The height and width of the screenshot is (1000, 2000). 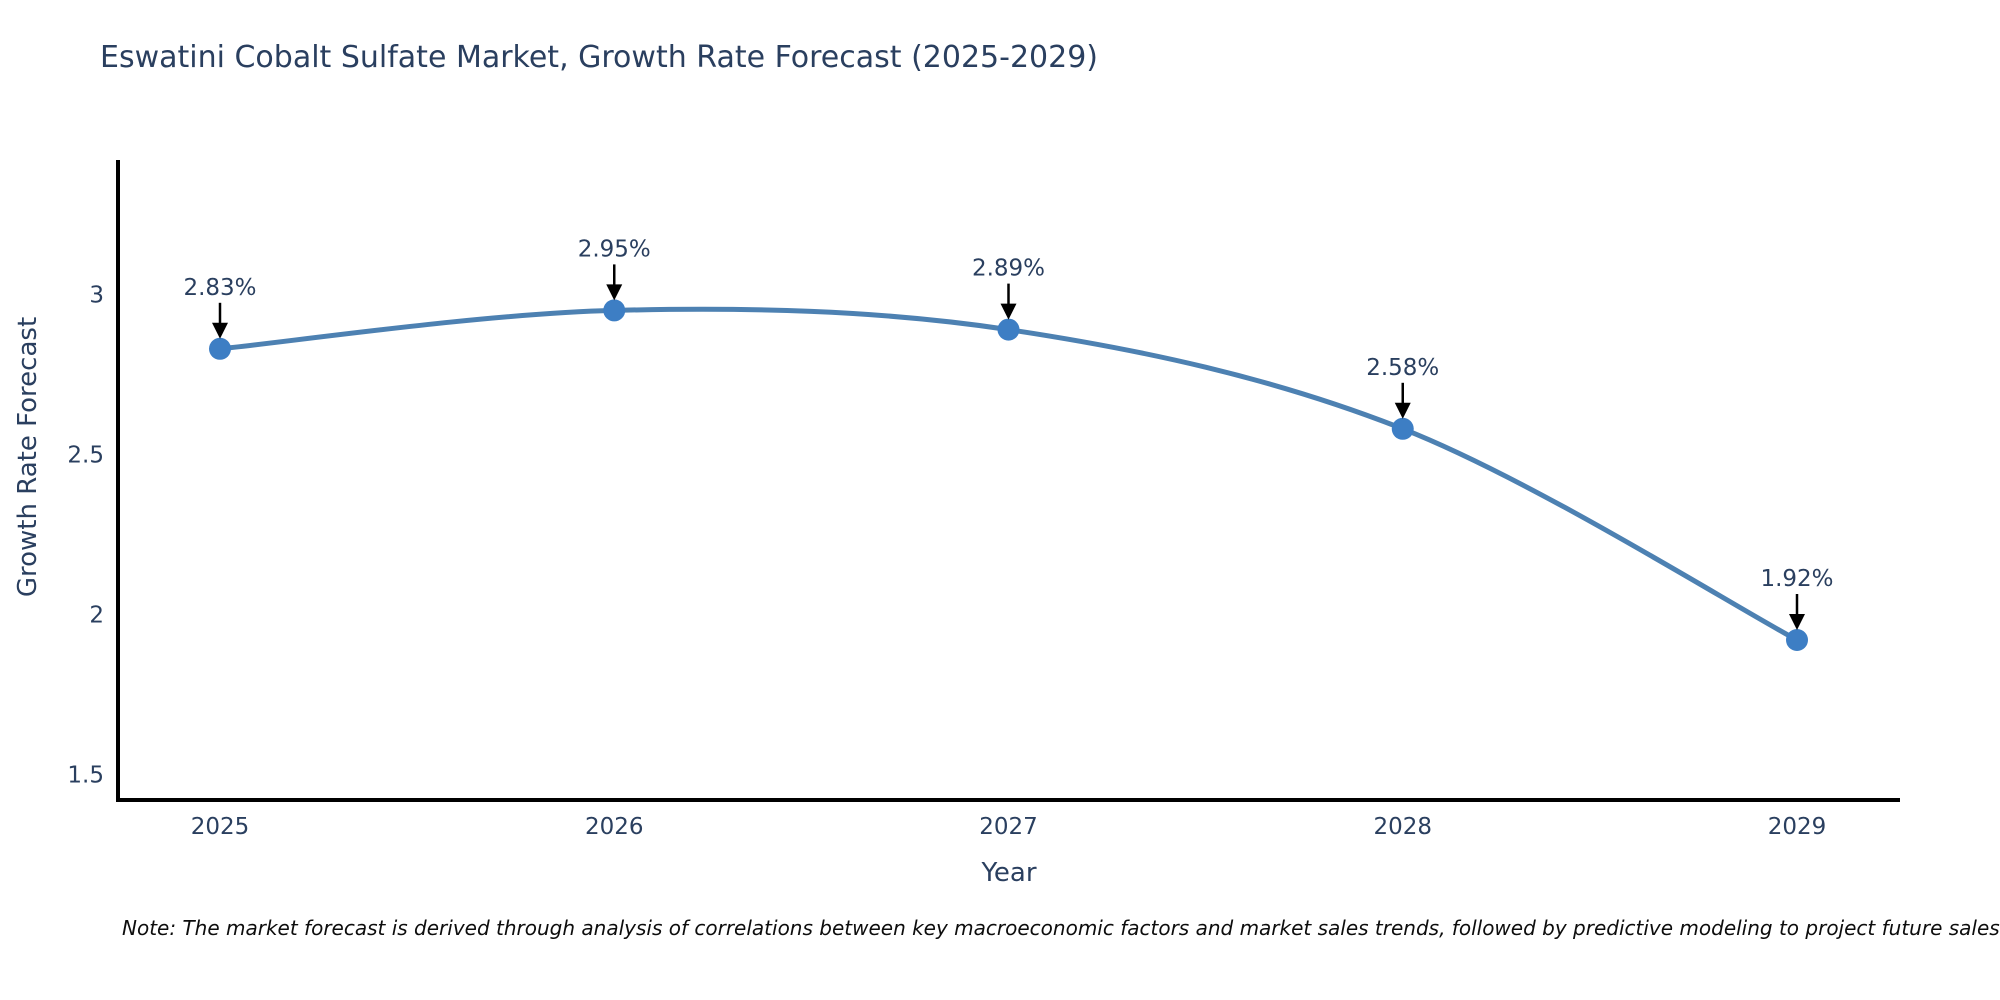 I want to click on y-tick-label: 2, so click(x=96, y=615).